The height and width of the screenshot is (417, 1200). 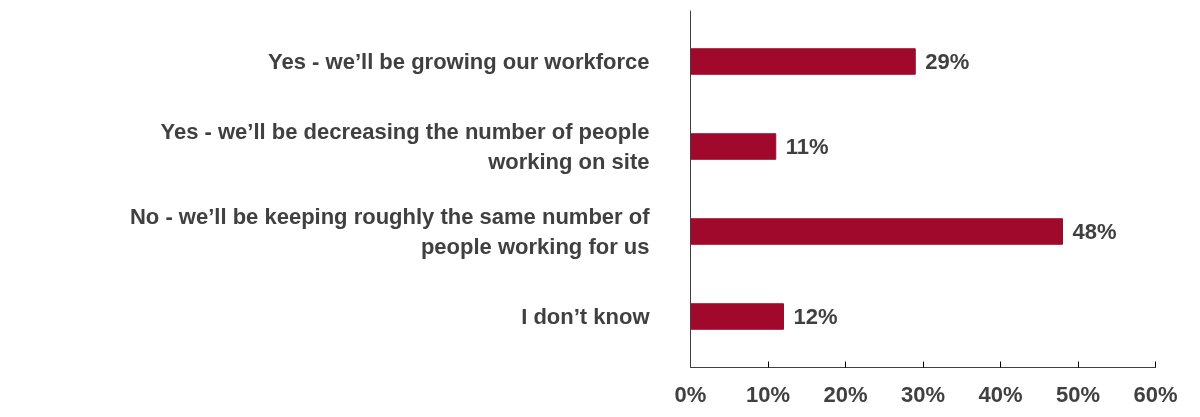 I want to click on x-tick-label: 0%, so click(x=690, y=394).